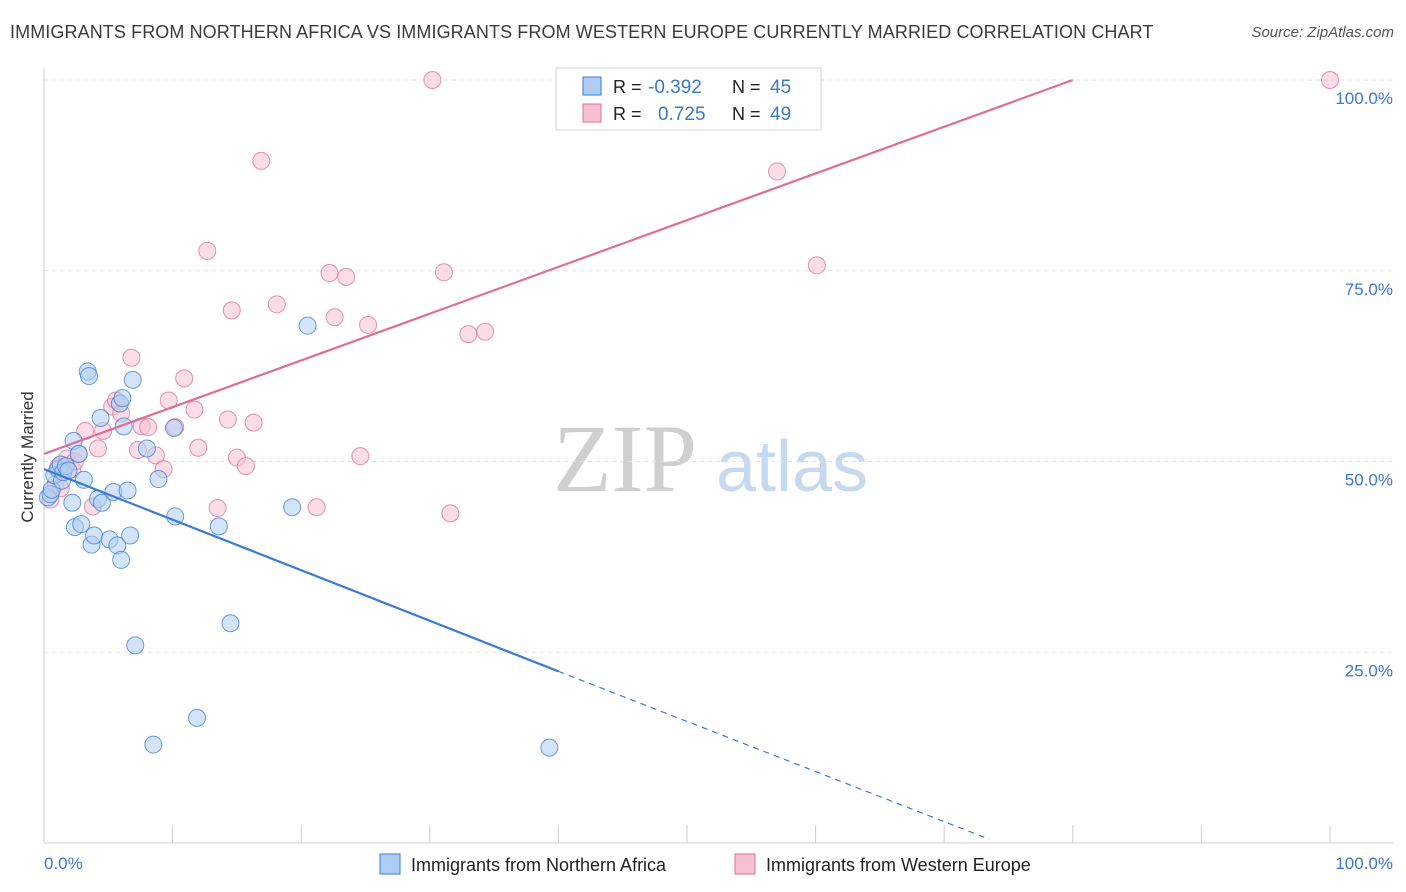  I want to click on legend-n-label-pink: N =, so click(746, 114).